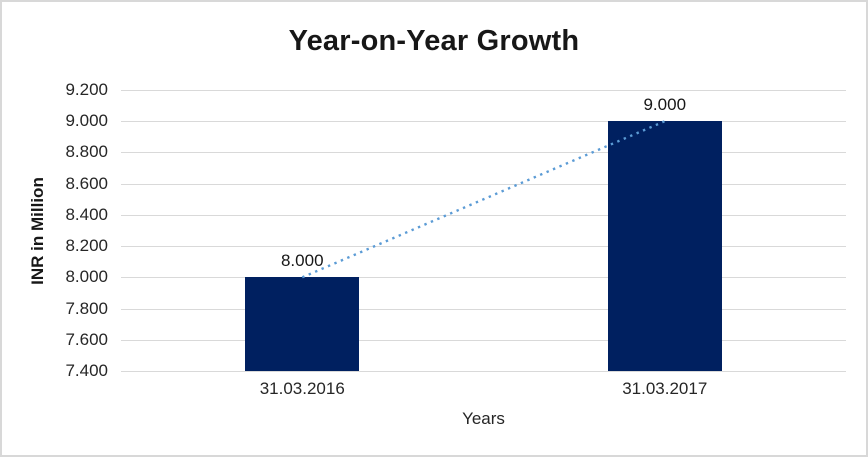 Image resolution: width=868 pixels, height=457 pixels. I want to click on y-tick-label: 8.400, so click(86, 214).